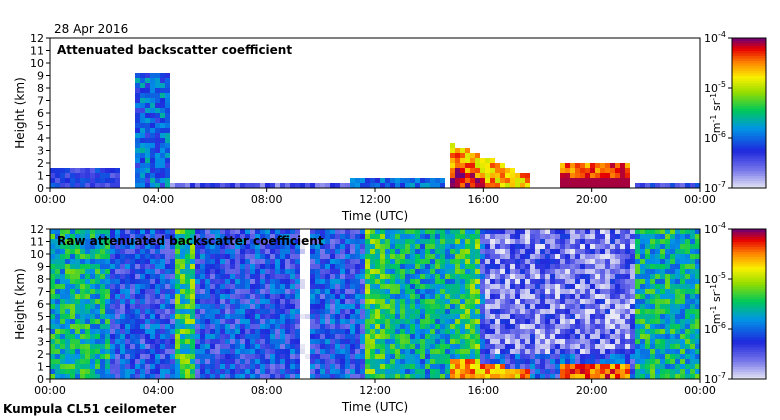 This screenshot has height=420, width=780. Describe the element at coordinates (190, 241) in the screenshot. I see `panel-title: Raw attenuated backscatter coefficient` at that location.